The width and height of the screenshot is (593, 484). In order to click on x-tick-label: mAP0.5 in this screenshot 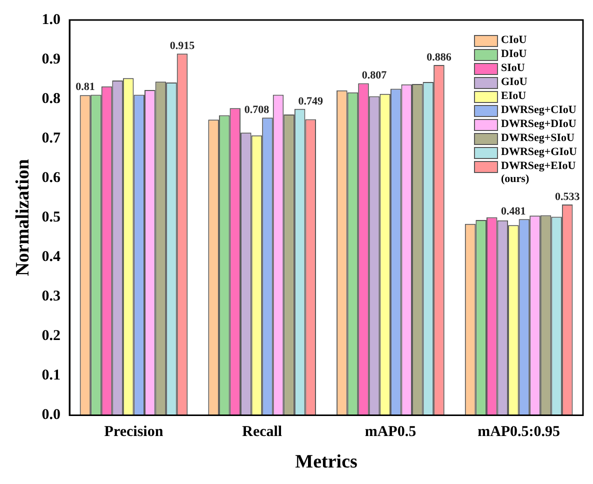, I will do `click(390, 432)`.